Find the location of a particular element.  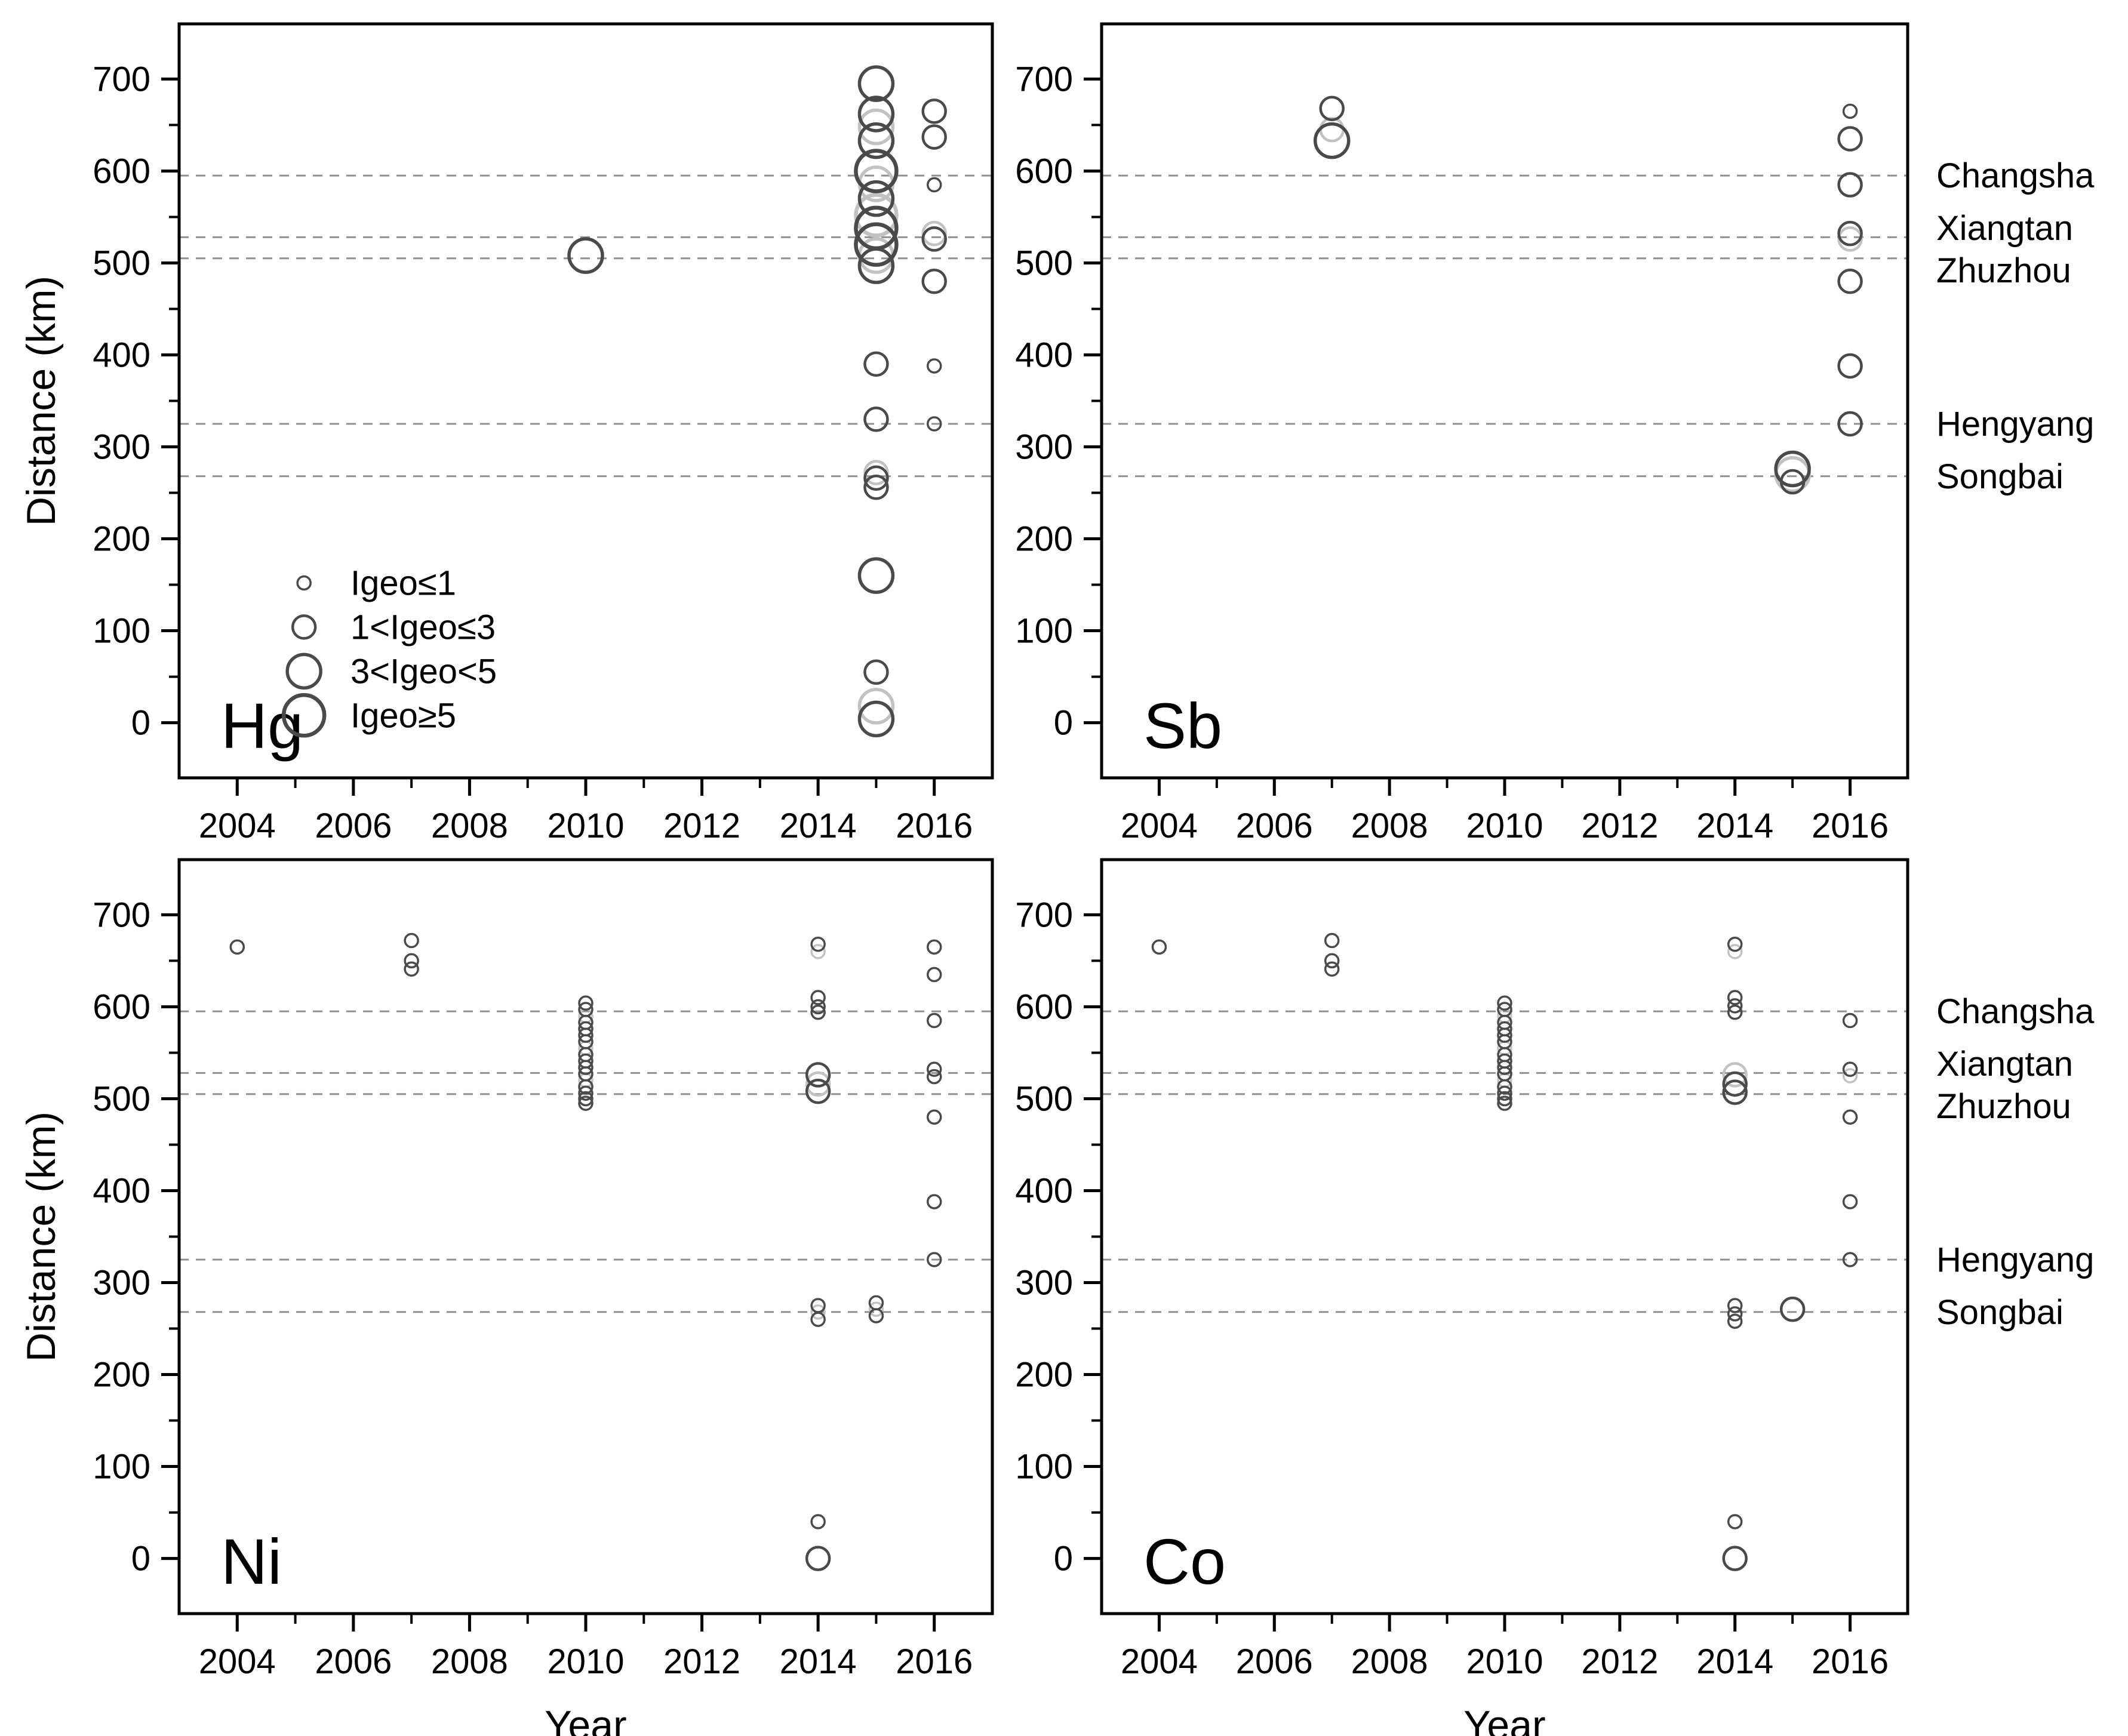

city-label-changsha: Changsha is located at coordinates (2015, 176).